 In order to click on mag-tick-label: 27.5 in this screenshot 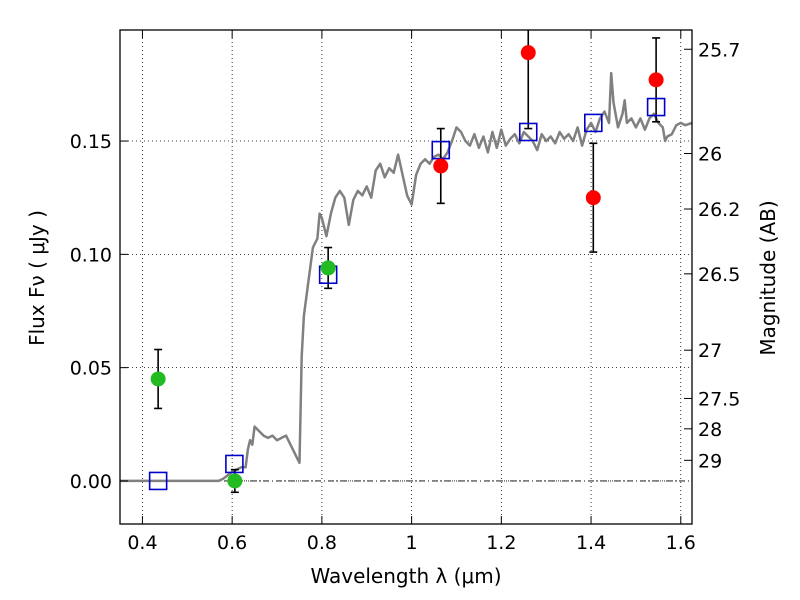, I will do `click(719, 399)`.